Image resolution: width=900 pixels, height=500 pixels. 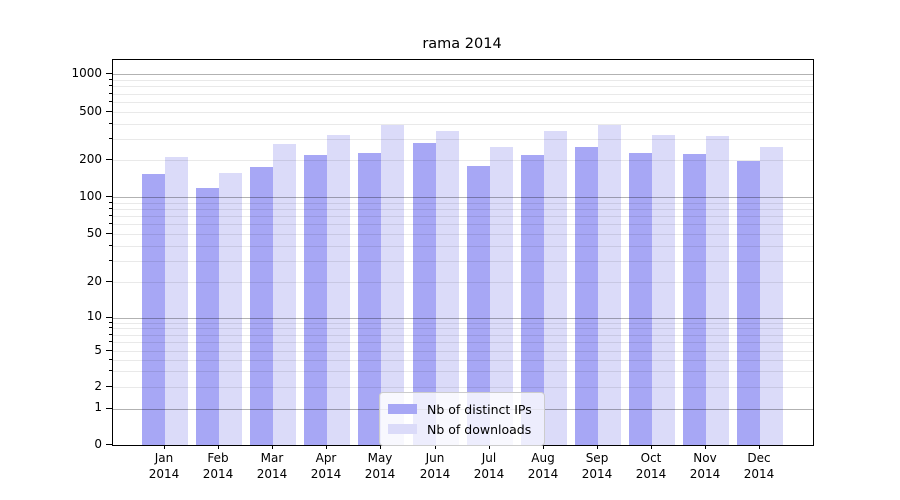 I want to click on y-tick-label-10: 10, so click(x=94, y=316).